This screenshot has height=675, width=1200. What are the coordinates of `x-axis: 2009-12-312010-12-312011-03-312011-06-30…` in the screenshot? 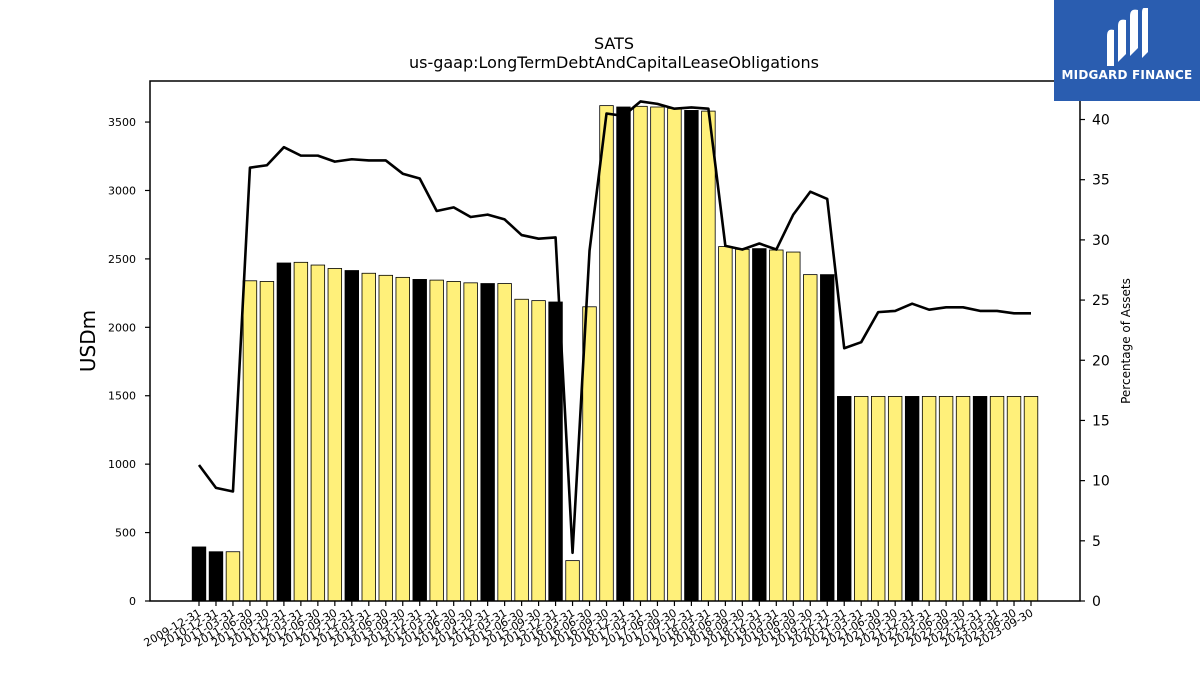 It's located at (589, 625).